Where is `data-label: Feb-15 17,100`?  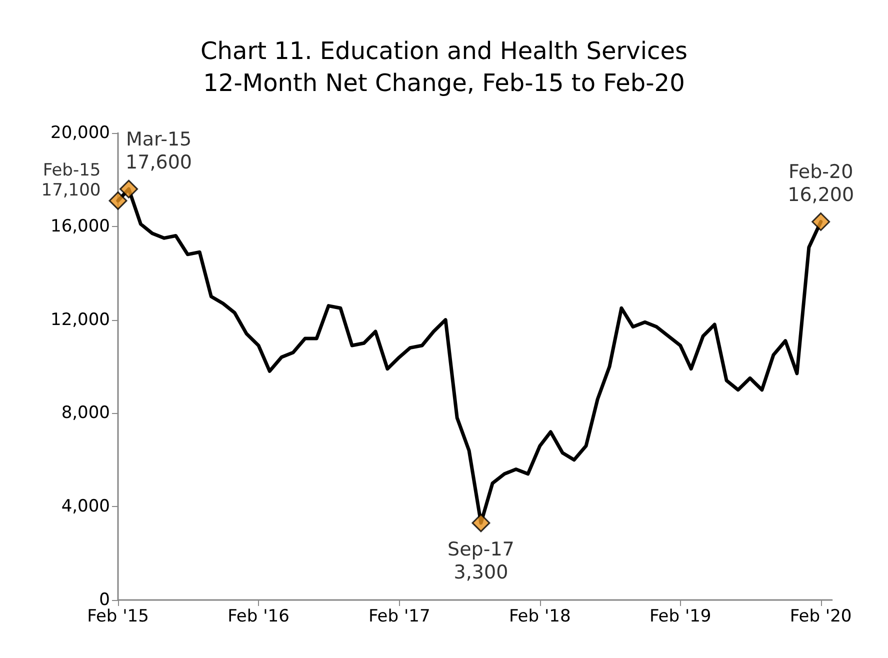 data-label: Feb-15 17,100 is located at coordinates (71, 180).